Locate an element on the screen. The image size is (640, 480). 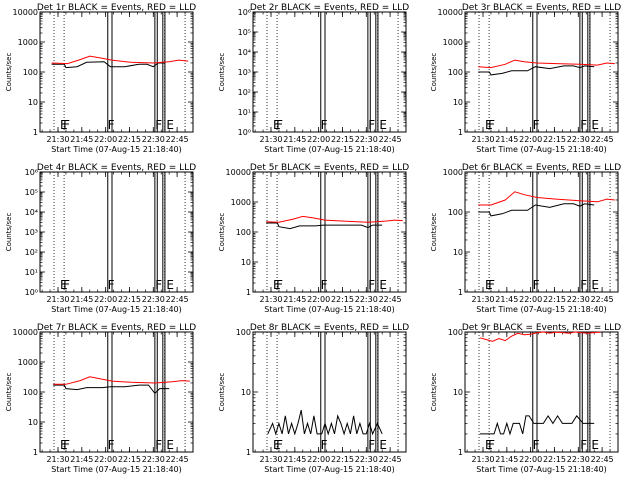
chart-title: Det 7r BLACK = Events, RED = LLD is located at coordinates (116, 328).